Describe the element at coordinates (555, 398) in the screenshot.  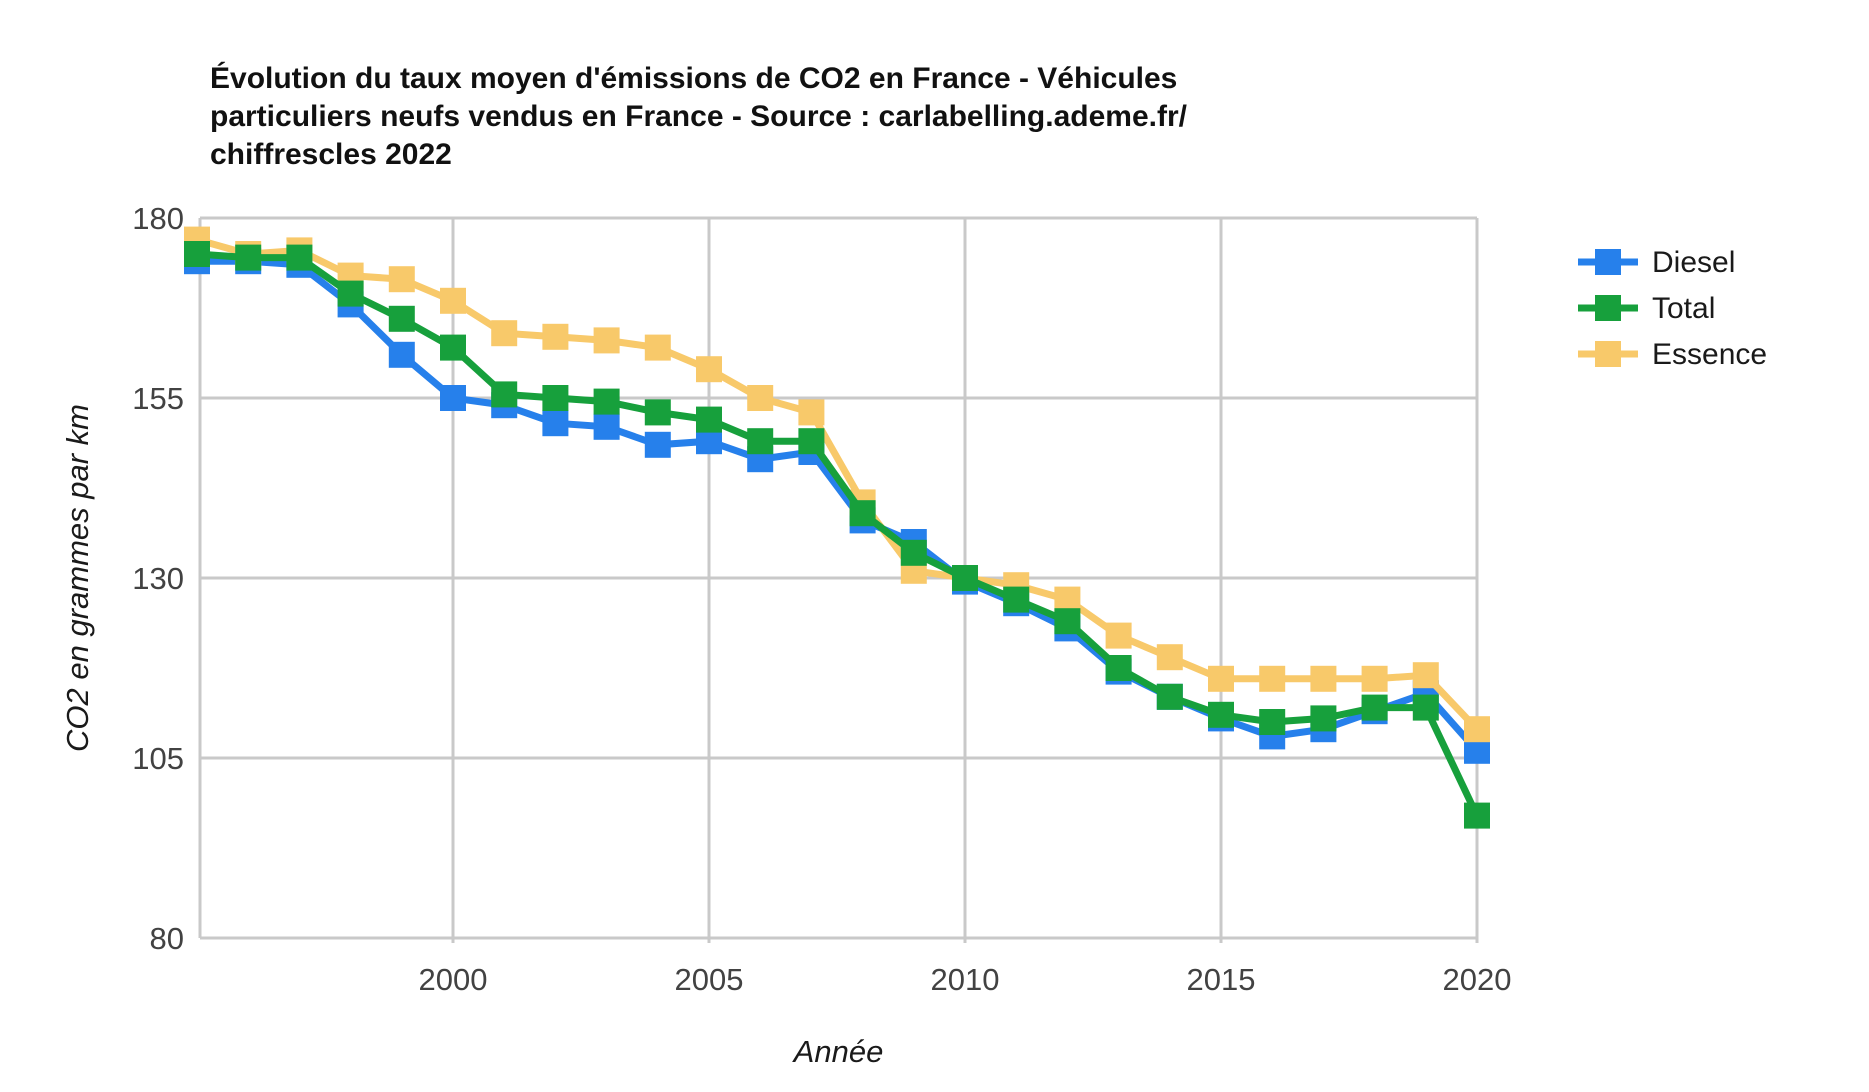
I see `series-marker-total-2002` at that location.